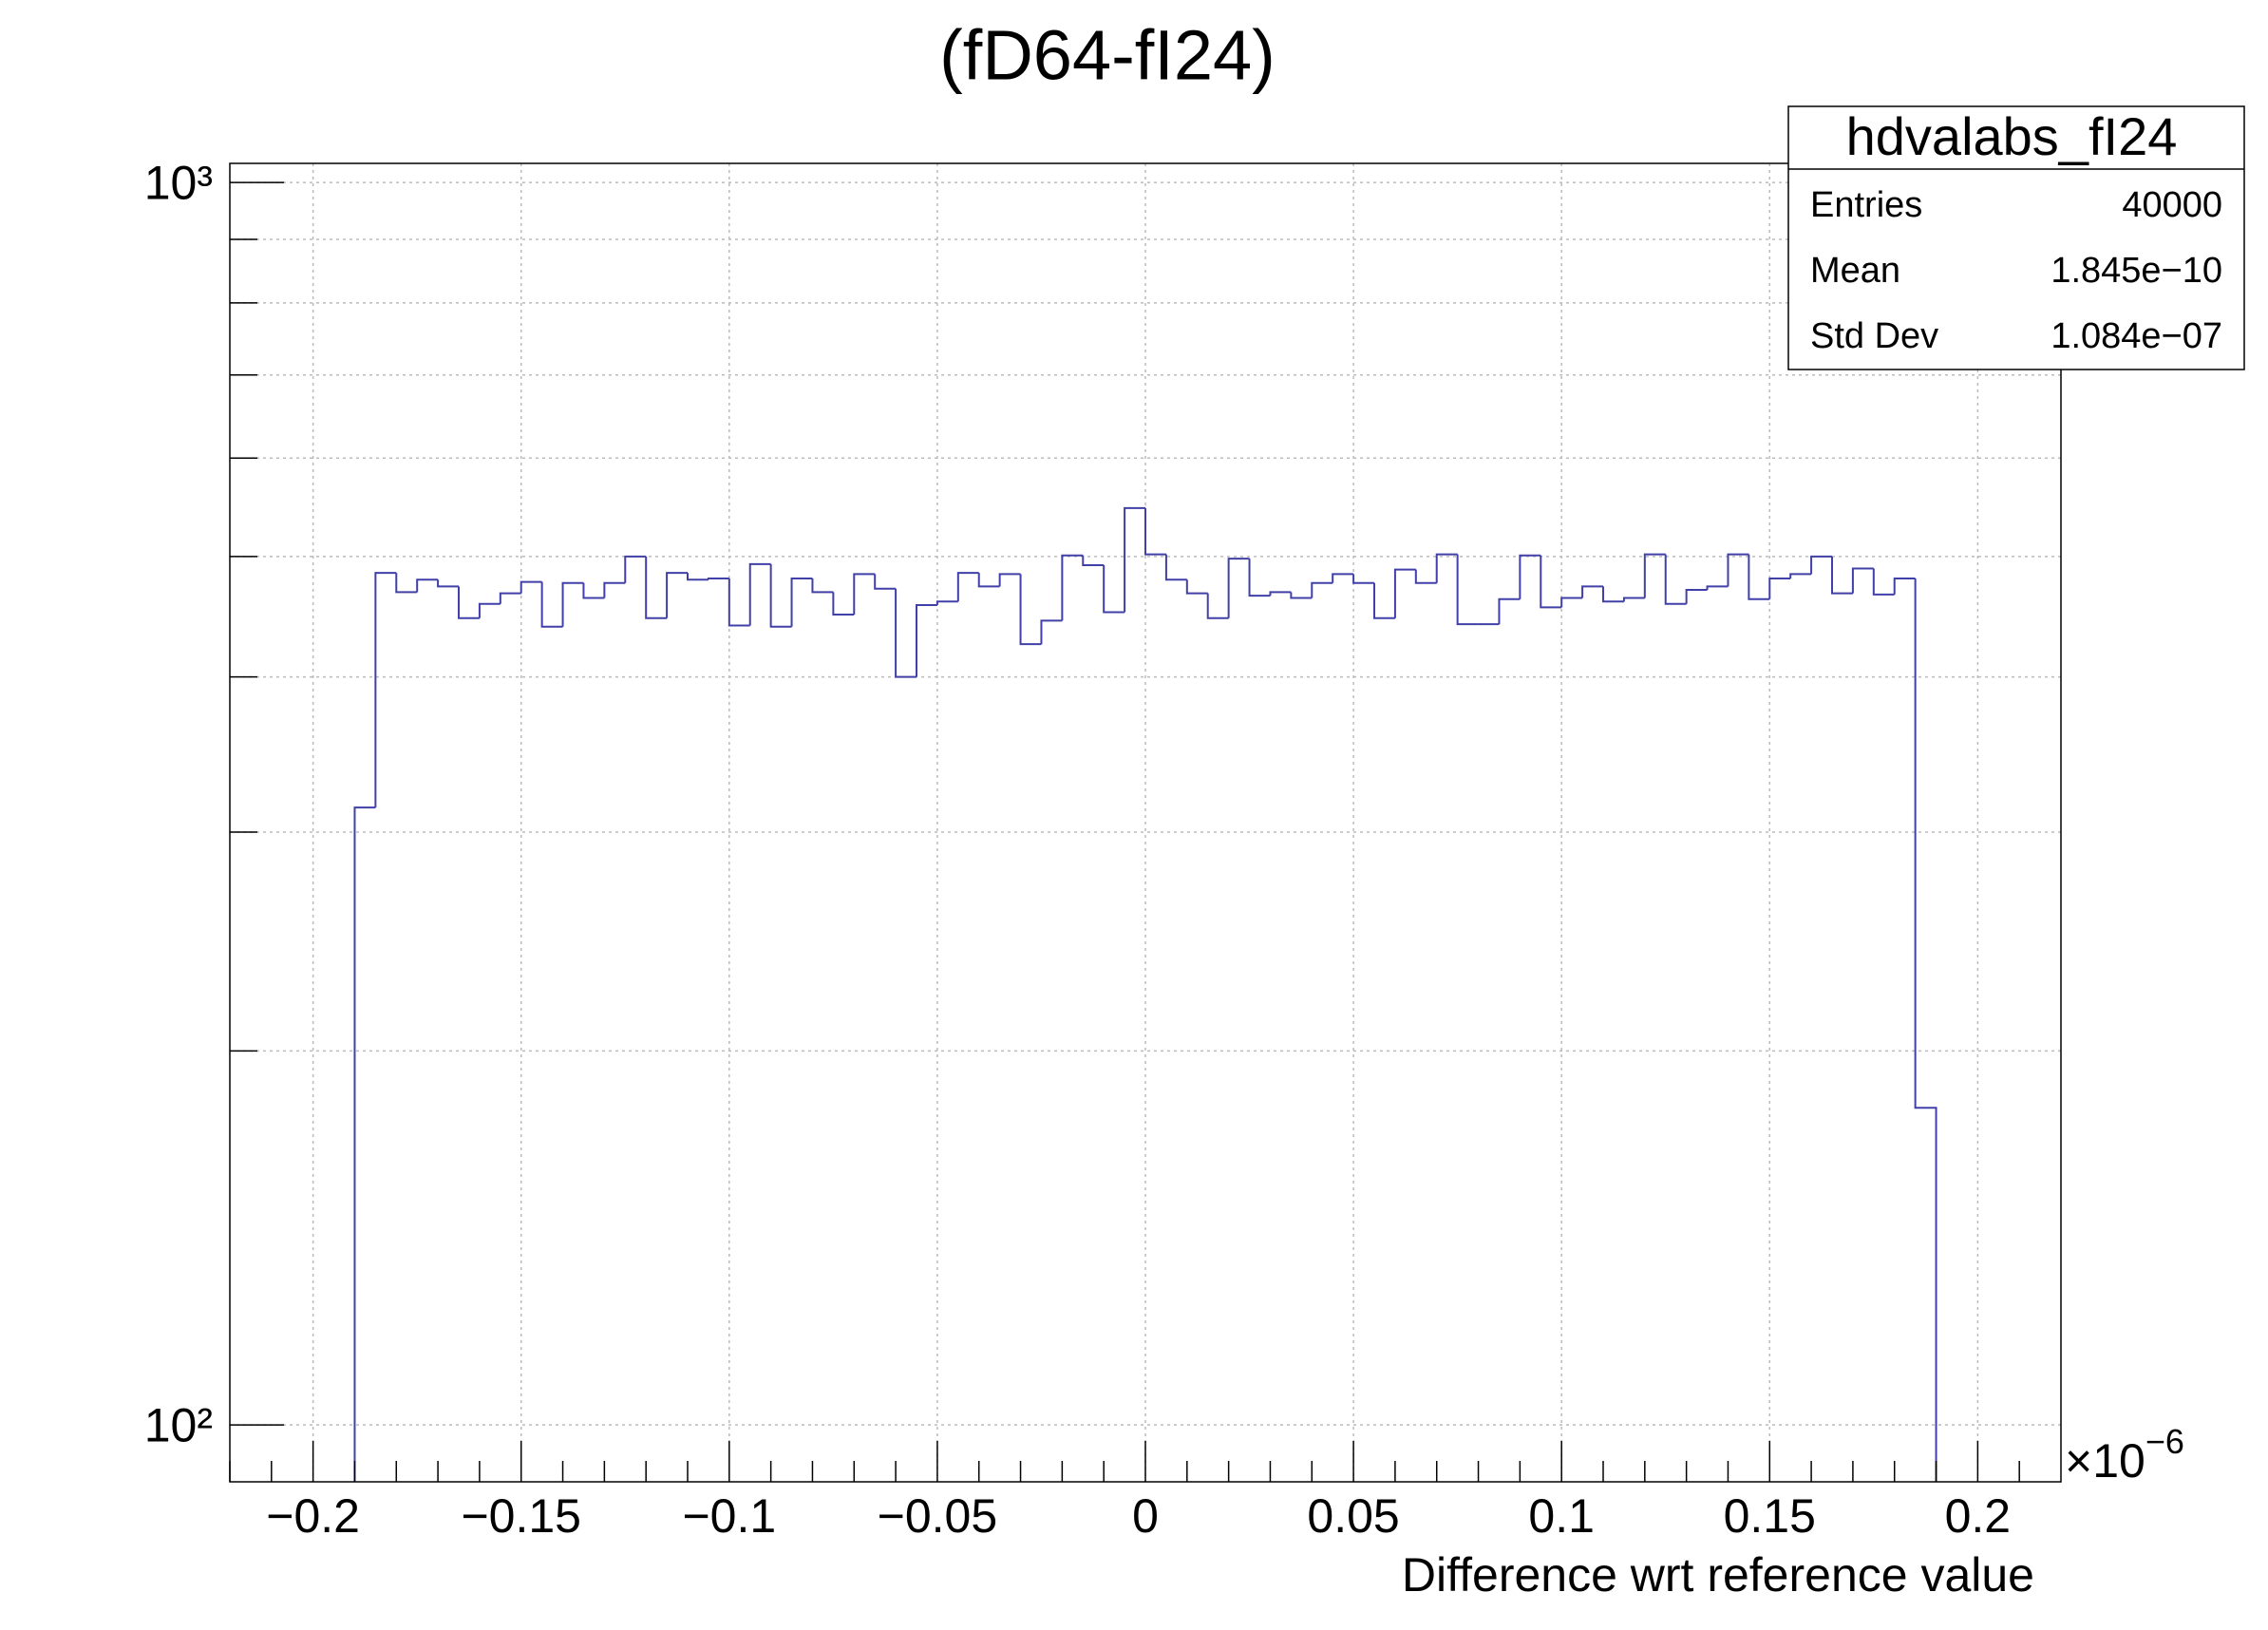  I want to click on x-axis-label: Difference wrt reference value, so click(1718, 1575).